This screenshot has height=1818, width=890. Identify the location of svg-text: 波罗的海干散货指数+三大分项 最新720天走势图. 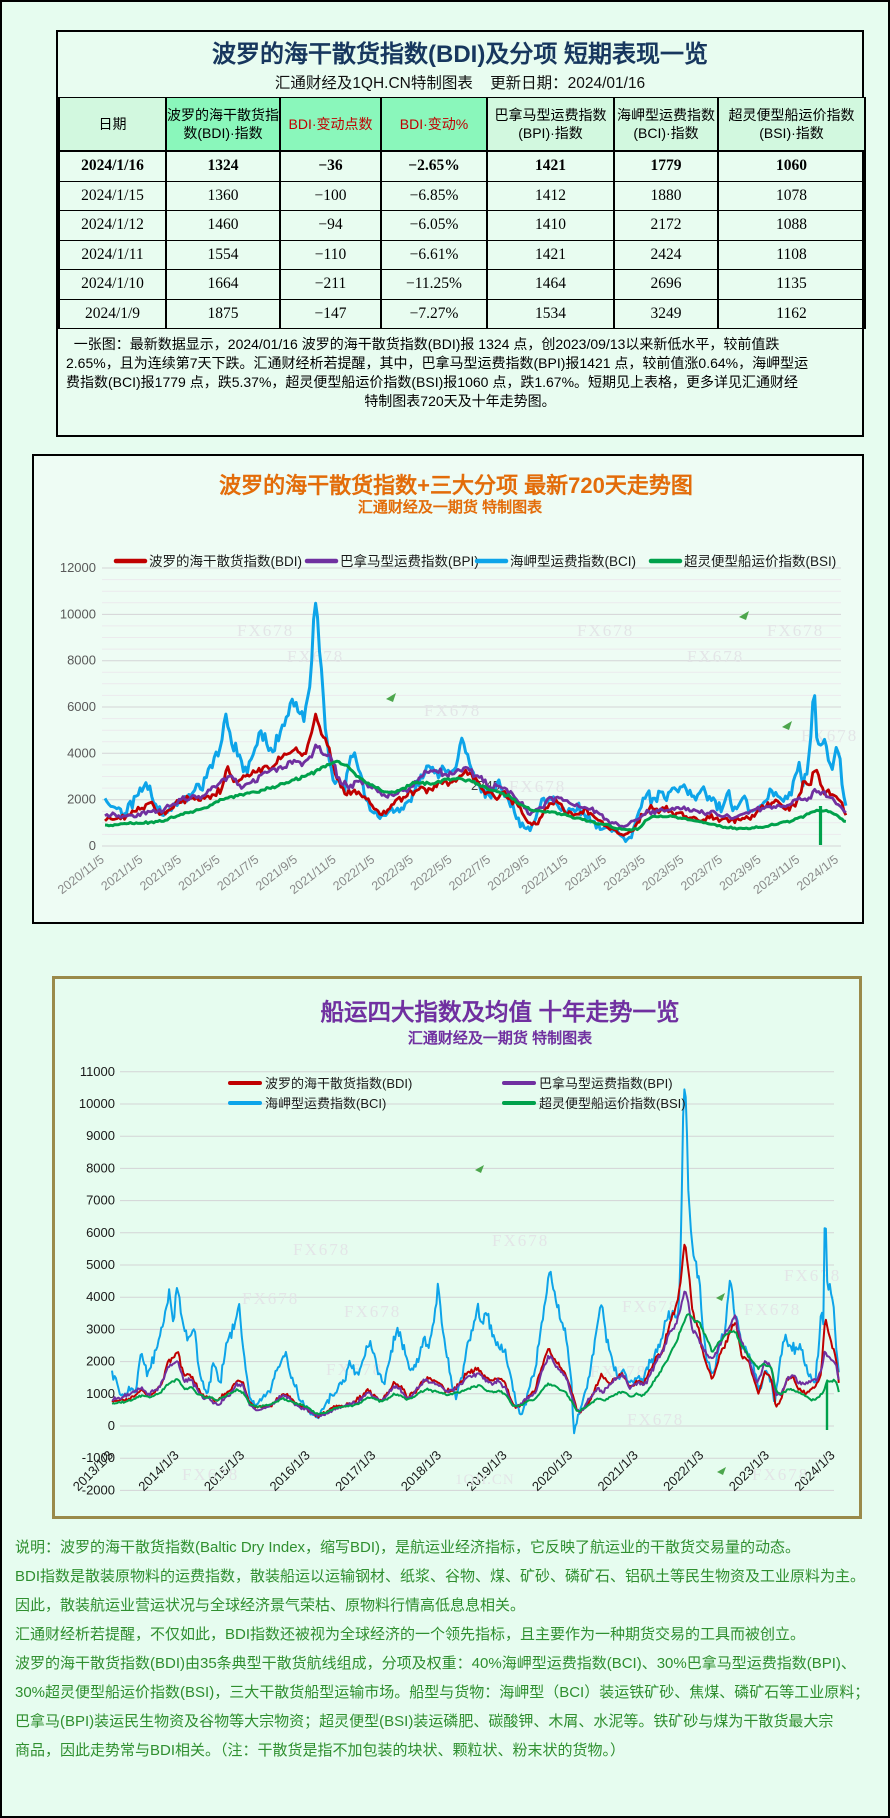
(456, 485).